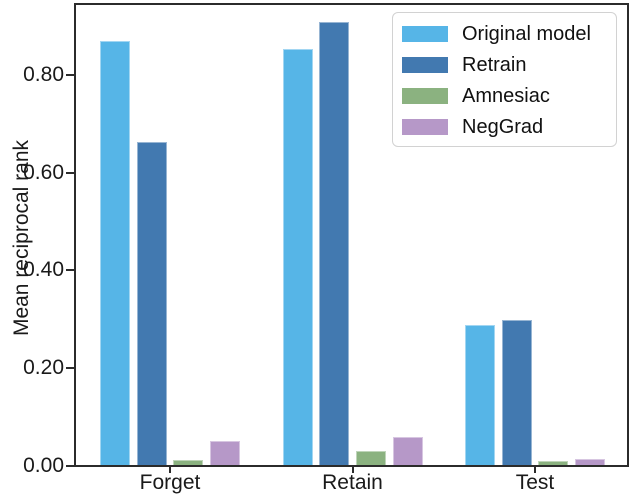 Image resolution: width=632 pixels, height=496 pixels. Describe the element at coordinates (43, 74) in the screenshot. I see `y-tick-label: 0.80` at that location.